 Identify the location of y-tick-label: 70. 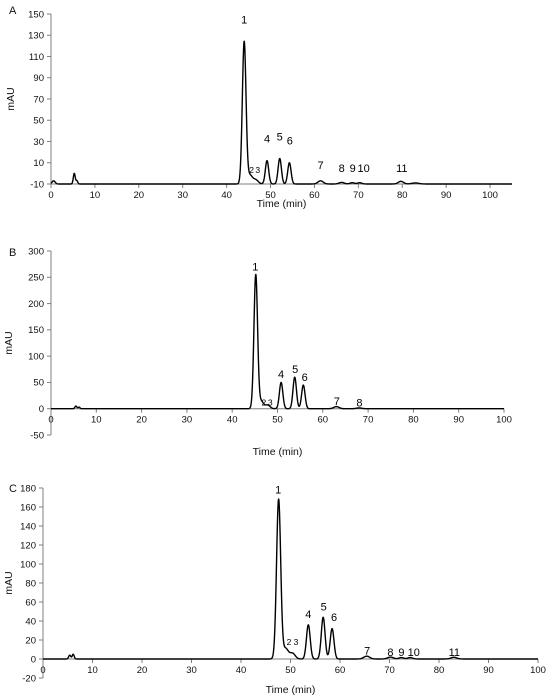
(38, 99).